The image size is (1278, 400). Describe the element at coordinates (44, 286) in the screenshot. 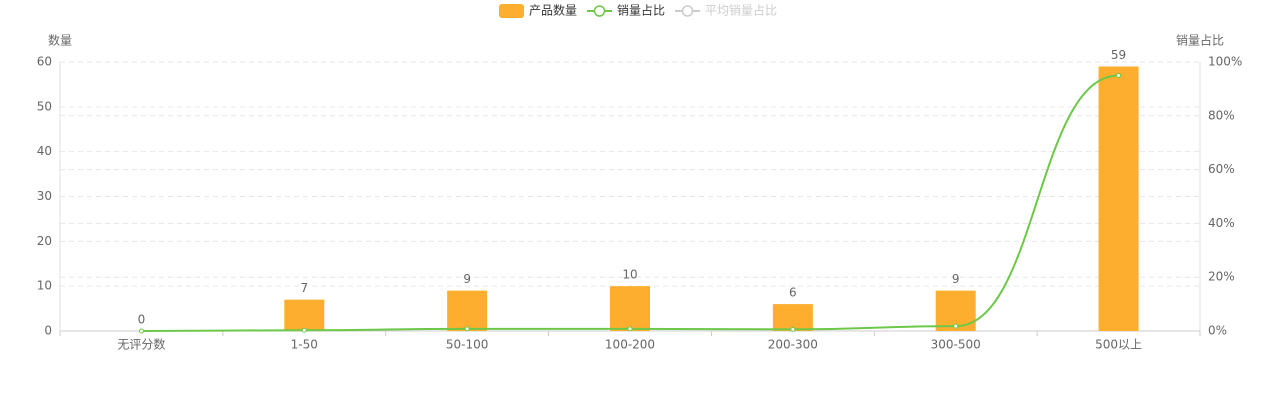

I see `y-tick-label: 10` at that location.